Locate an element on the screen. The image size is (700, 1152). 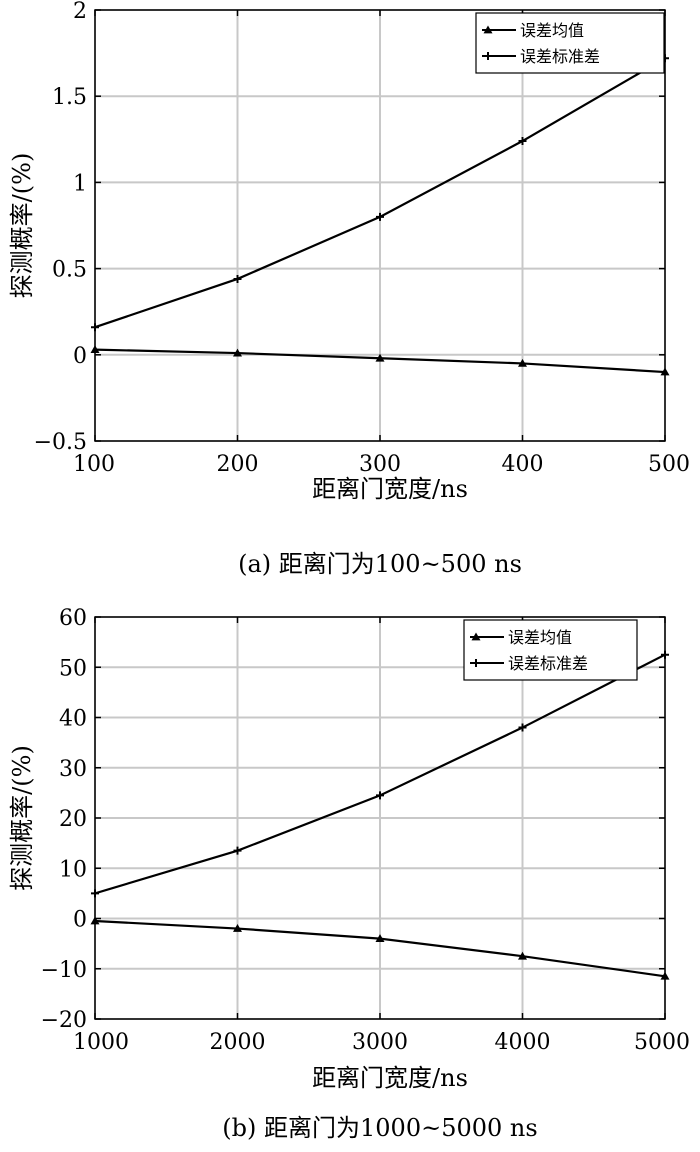
x-tick-label: 1000 is located at coordinates (101, 1042).